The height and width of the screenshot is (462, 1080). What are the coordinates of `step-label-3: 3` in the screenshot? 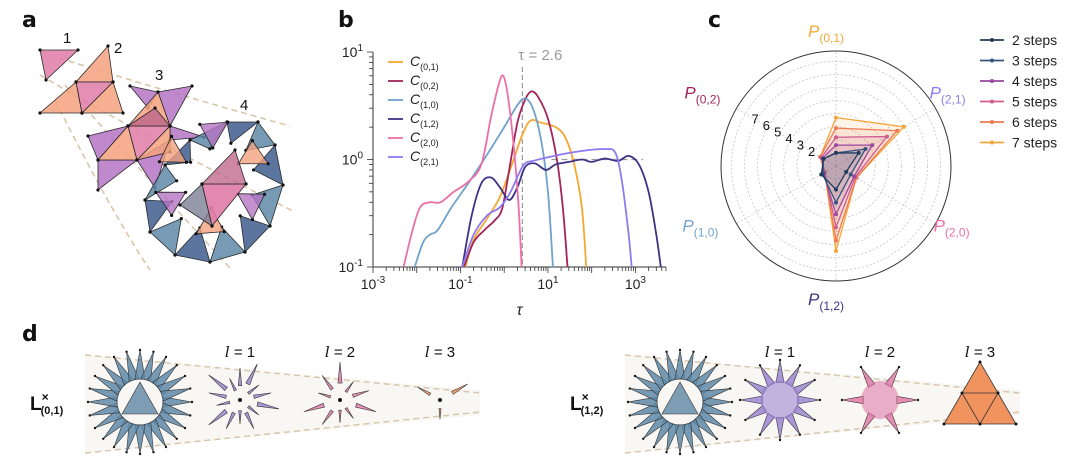 It's located at (159, 75).